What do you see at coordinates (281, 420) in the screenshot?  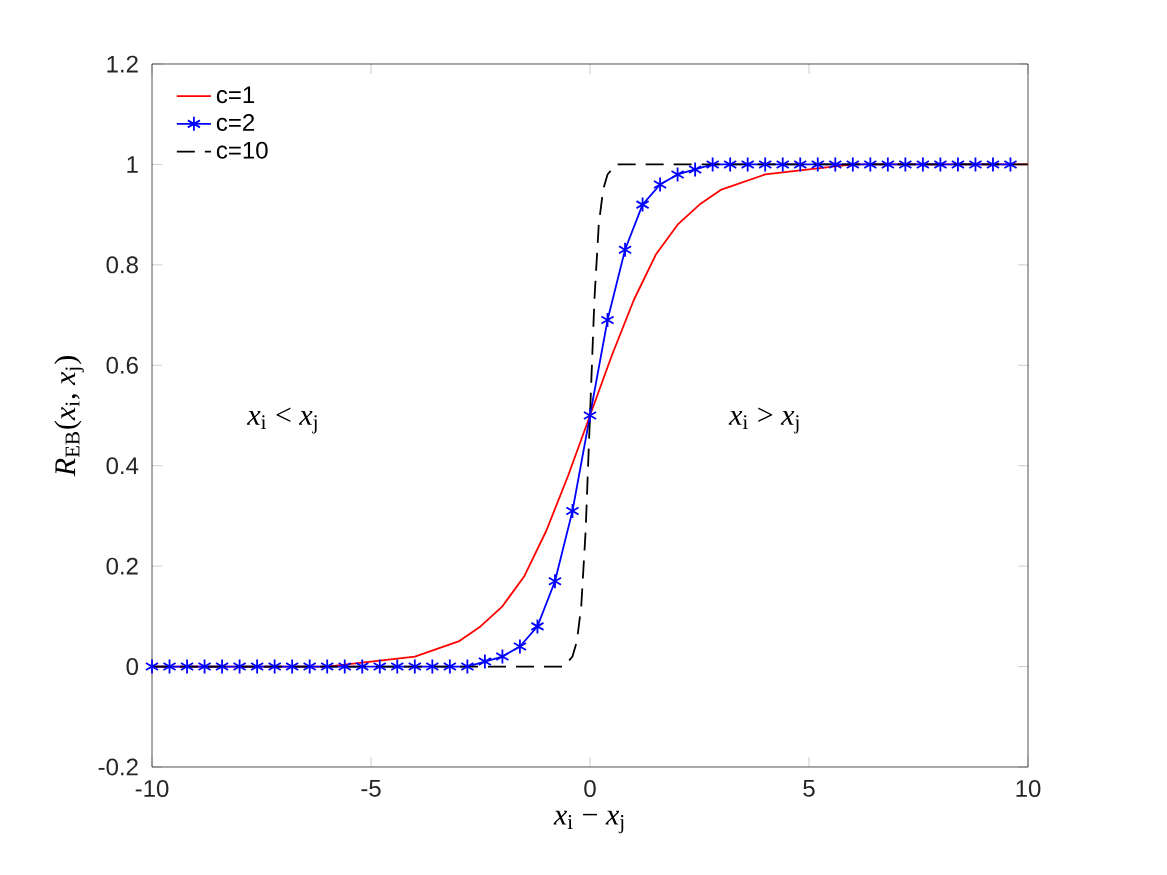 I see `annotation: x$_{i}$ < x$_{j}$` at bounding box center [281, 420].